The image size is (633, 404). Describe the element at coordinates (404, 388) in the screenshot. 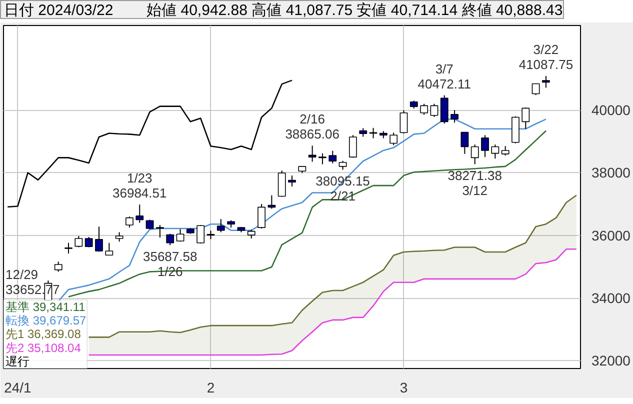

I see `x-tick-label: 3` at that location.